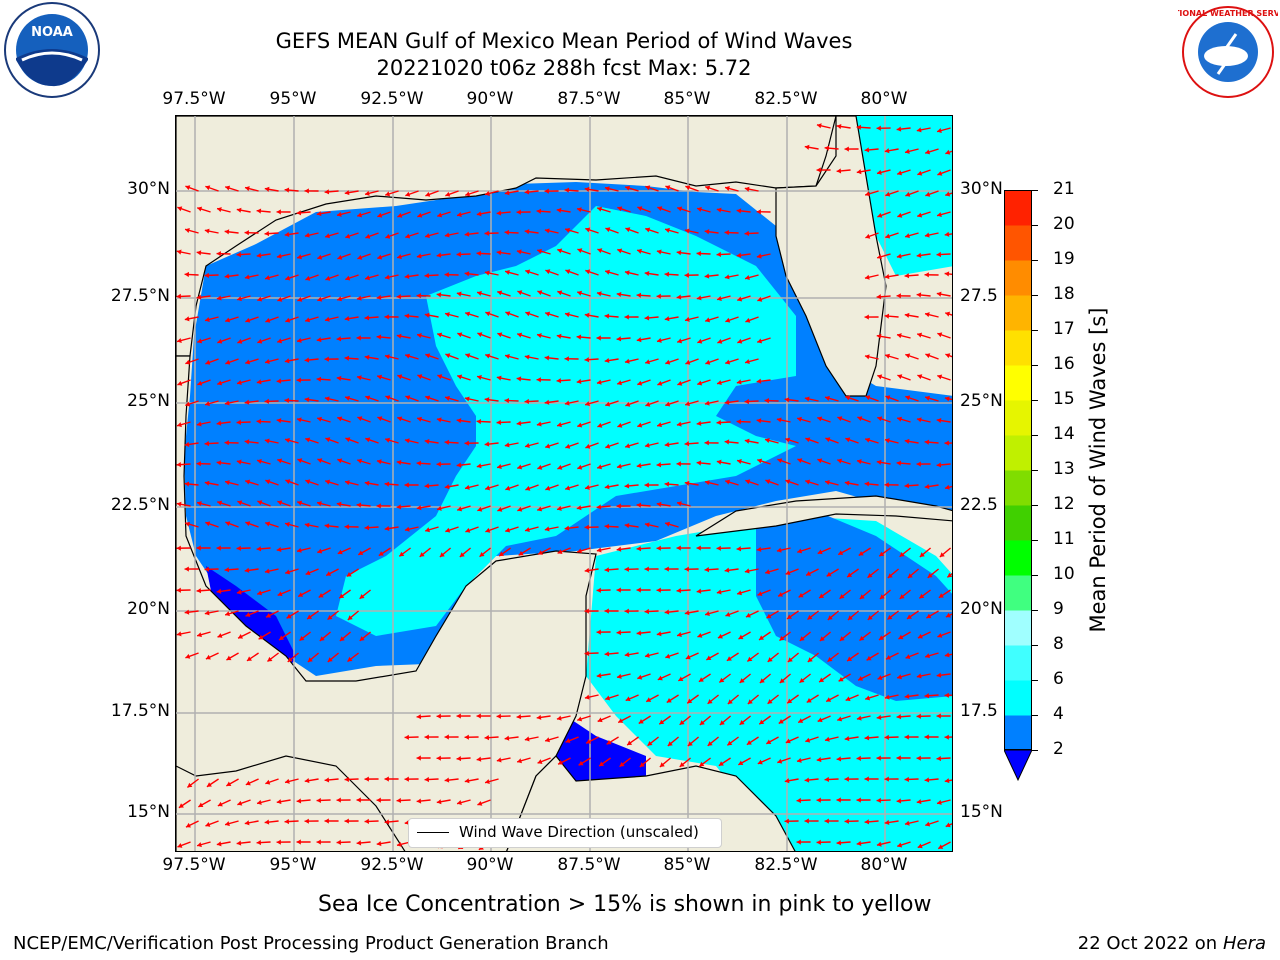 The image size is (1280, 960). Describe the element at coordinates (293, 865) in the screenshot. I see `lon-tick-bottom: 95°W` at that location.